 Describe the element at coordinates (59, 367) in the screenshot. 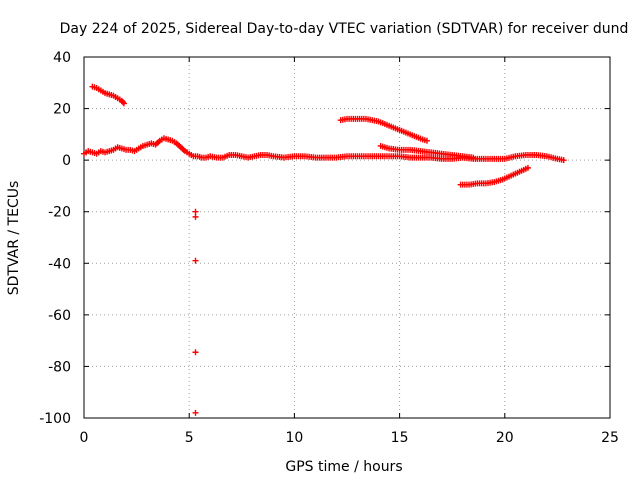

I see `y-tick-label: -80` at that location.